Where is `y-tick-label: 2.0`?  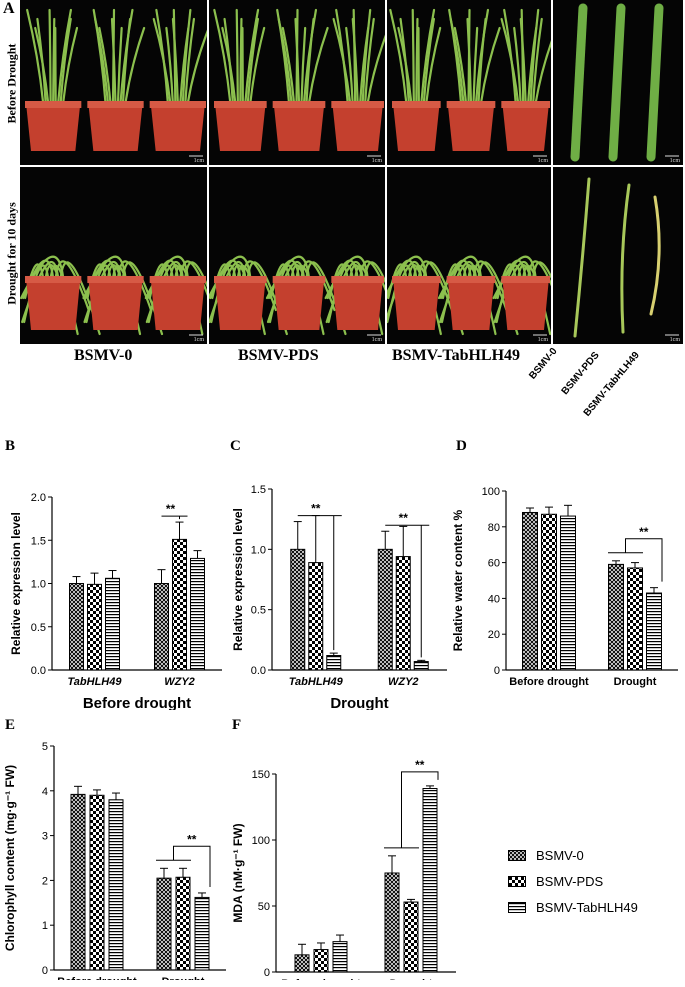 y-tick-label: 2.0 is located at coordinates (38, 498).